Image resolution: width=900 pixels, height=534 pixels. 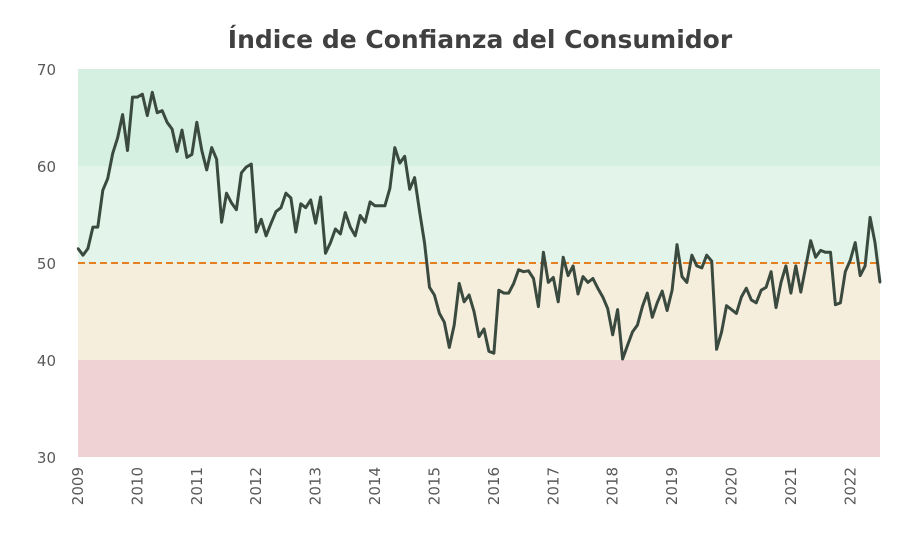 What do you see at coordinates (316, 486) in the screenshot?
I see `x-tick-label: 2013` at bounding box center [316, 486].